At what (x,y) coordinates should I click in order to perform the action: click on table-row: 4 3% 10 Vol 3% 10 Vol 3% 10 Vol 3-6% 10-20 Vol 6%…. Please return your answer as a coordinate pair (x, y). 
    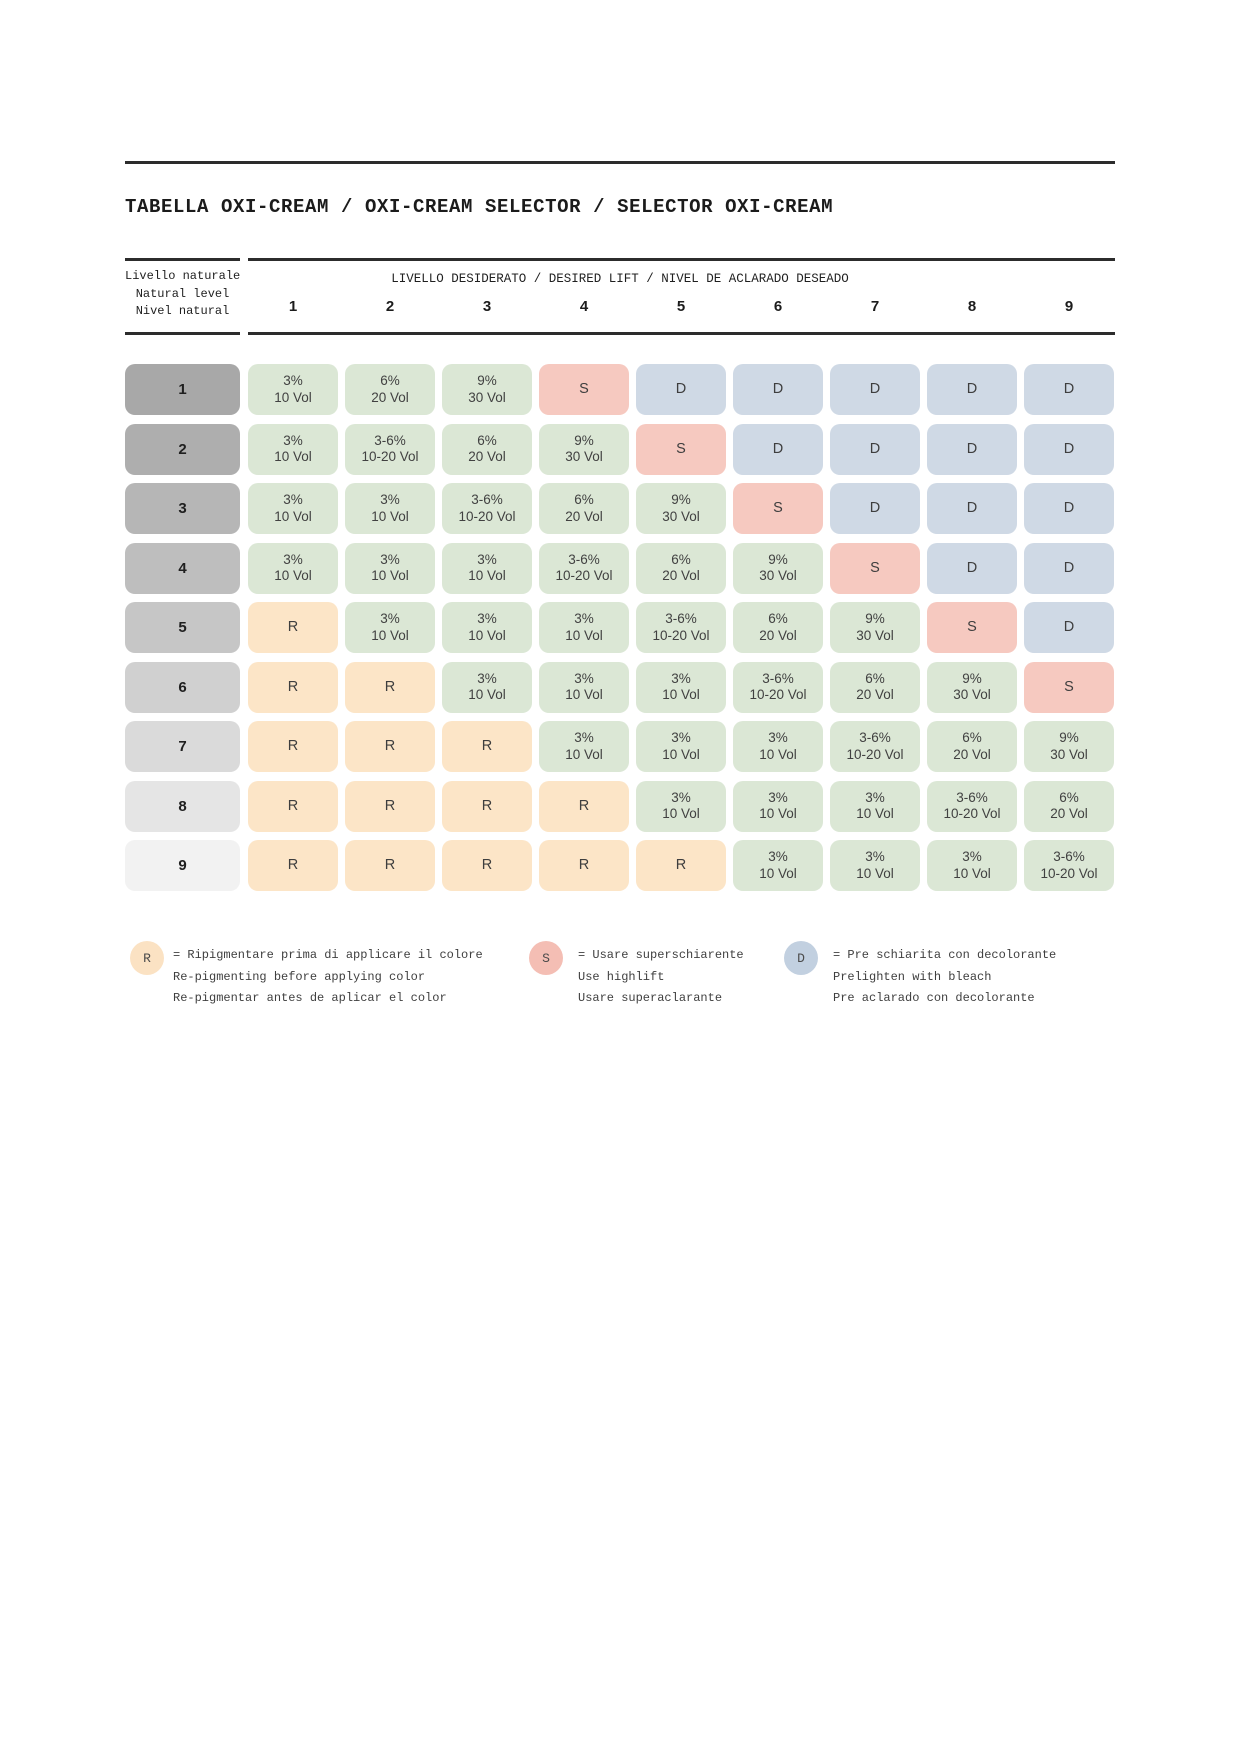
    Looking at the image, I should click on (620, 568).